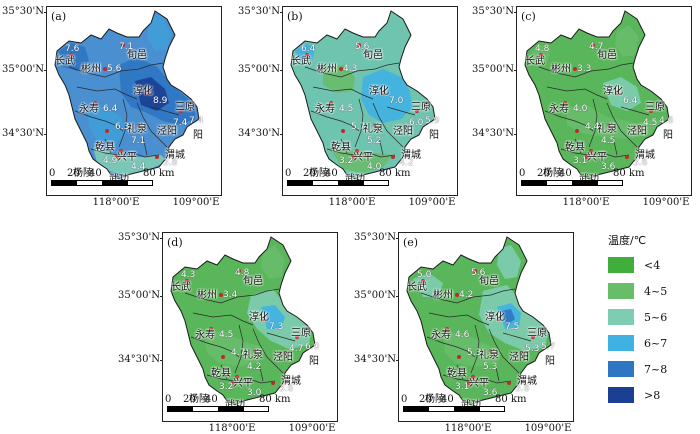 This screenshot has height=434, width=700. I want to click on temperature-value: 6.3, so click(122, 127).